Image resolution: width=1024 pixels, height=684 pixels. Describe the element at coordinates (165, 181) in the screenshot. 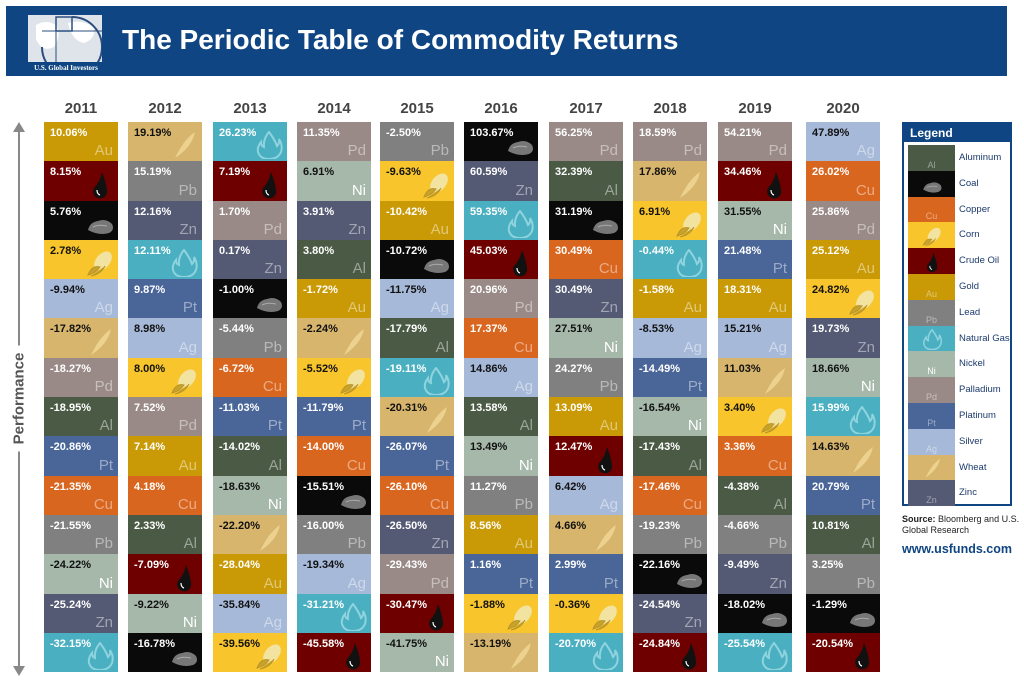

I see `commodity-cell-lead: 15.19% Pb` at that location.